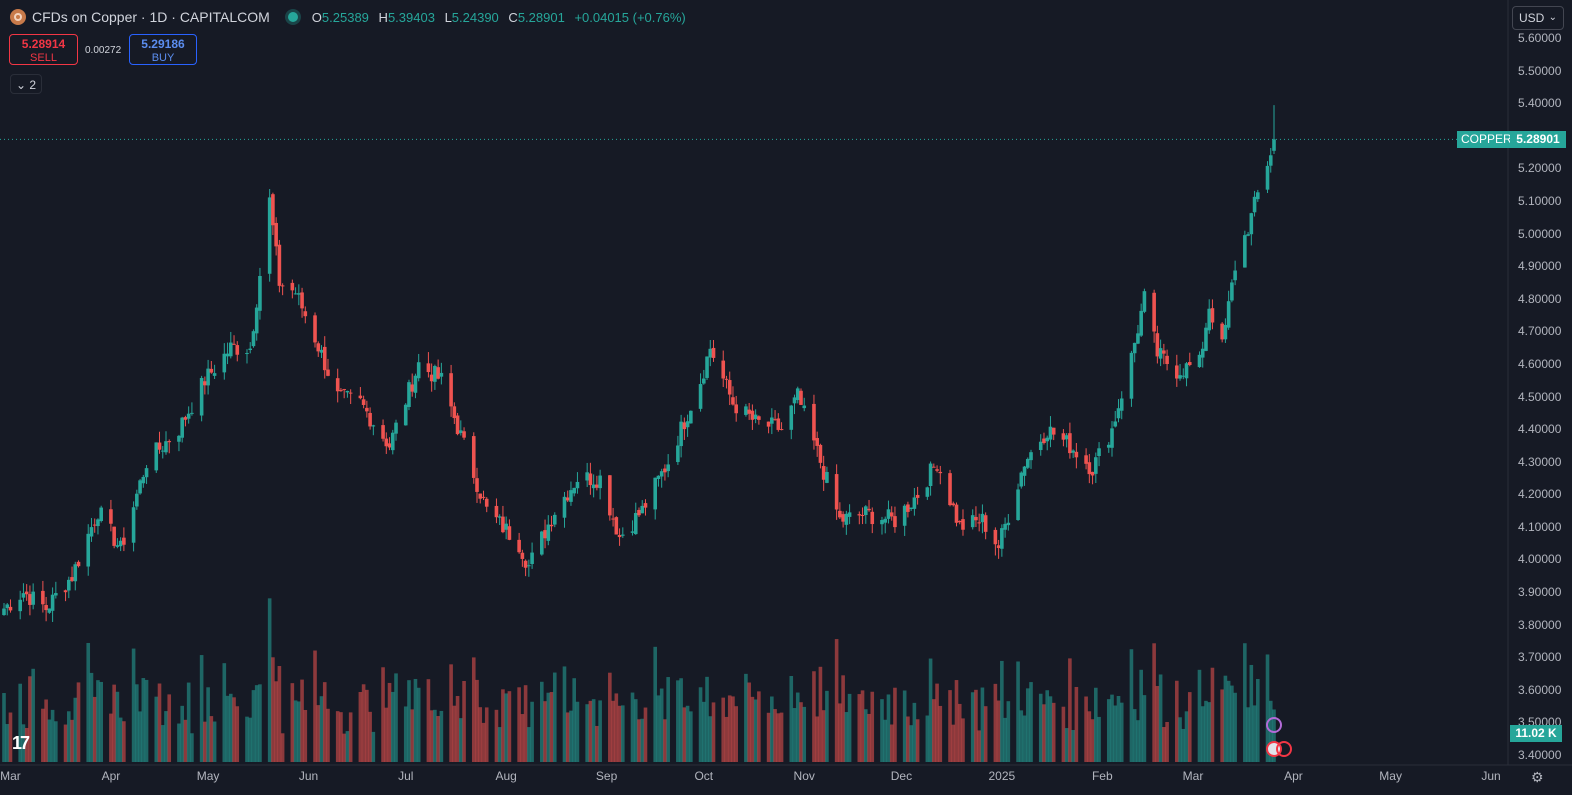  I want to click on event-marker-icon, so click(1284, 749).